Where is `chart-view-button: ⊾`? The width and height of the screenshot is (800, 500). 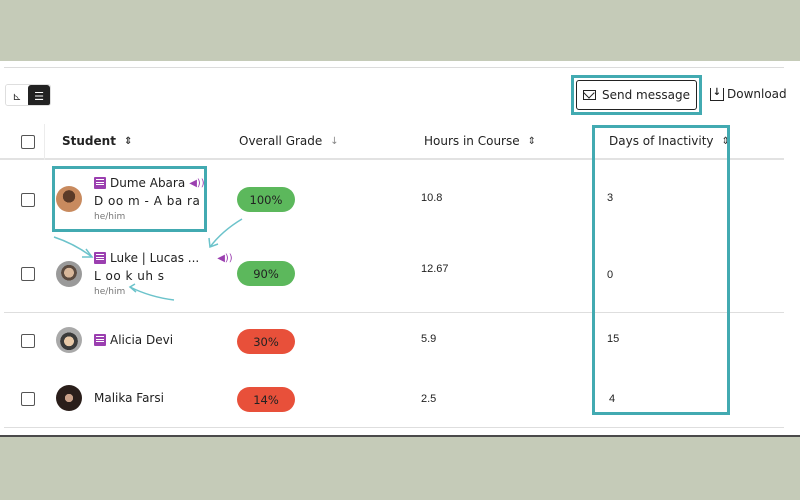
chart-view-button: ⊾ is located at coordinates (17, 95).